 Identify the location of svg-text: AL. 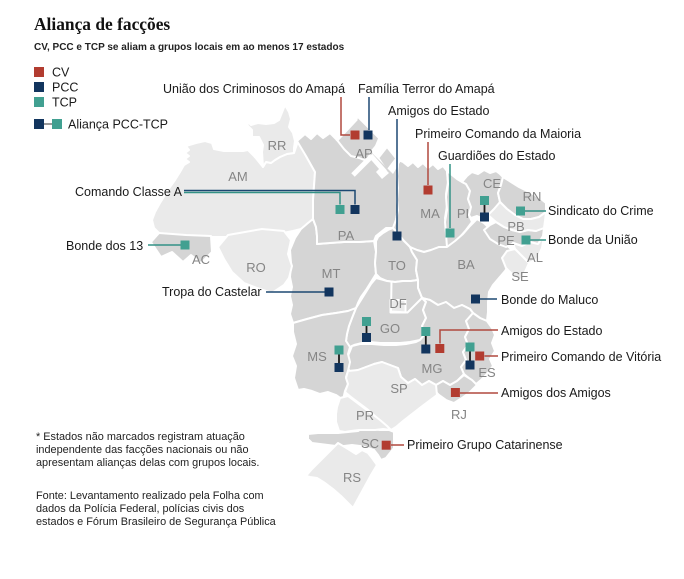
(535, 257).